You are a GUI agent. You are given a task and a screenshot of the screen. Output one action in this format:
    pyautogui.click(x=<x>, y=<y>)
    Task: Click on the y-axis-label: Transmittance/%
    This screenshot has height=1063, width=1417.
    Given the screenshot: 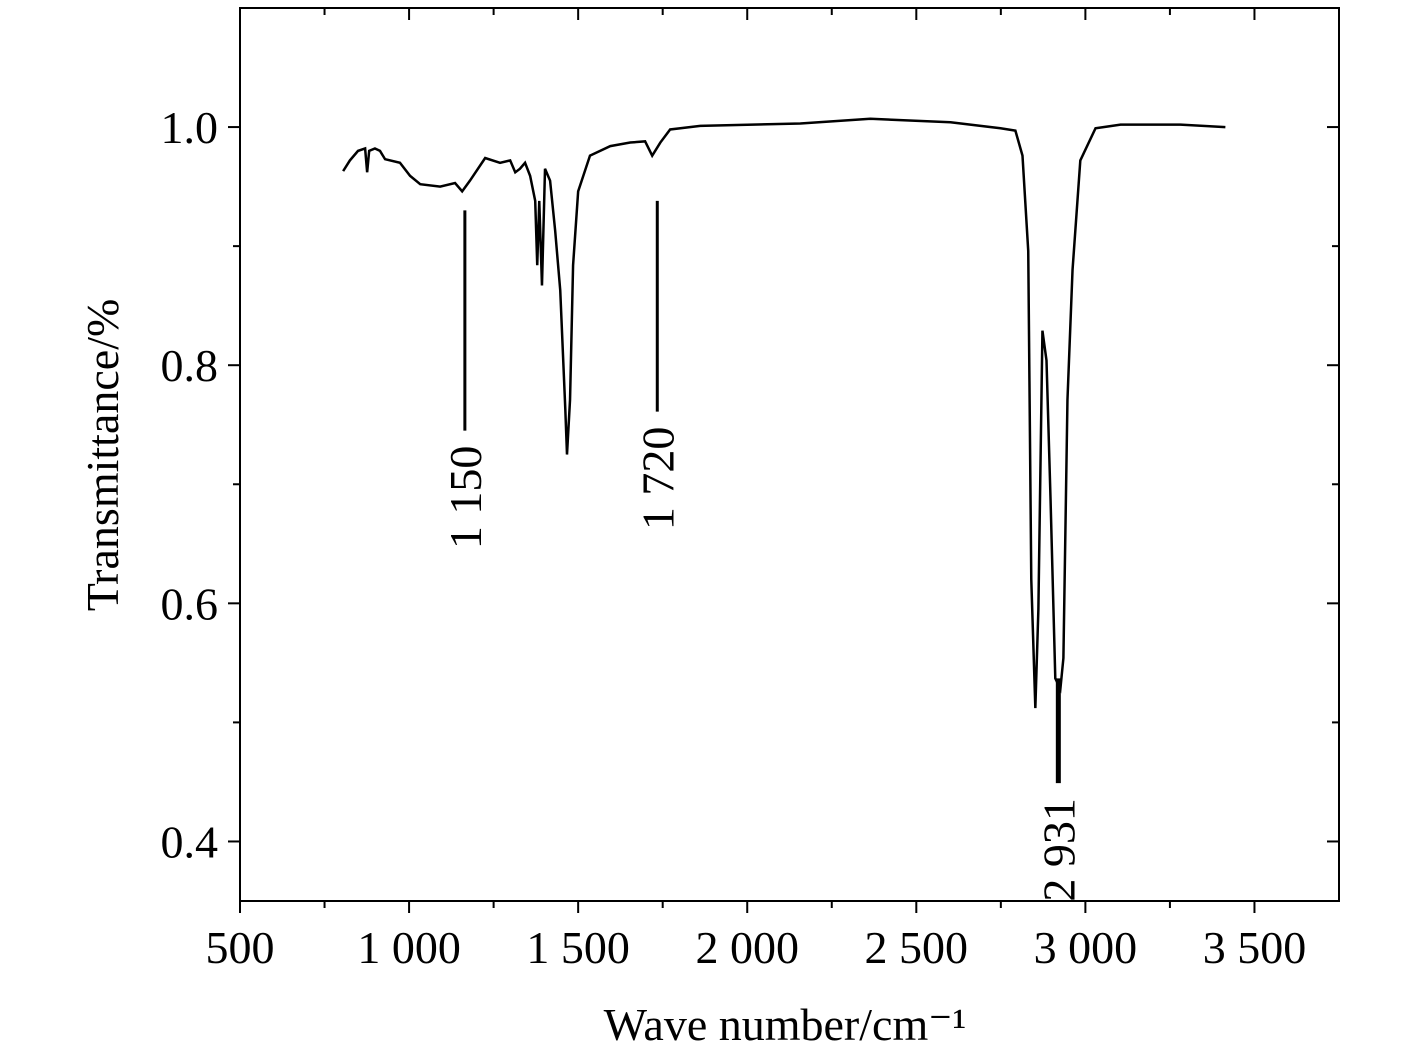 What is the action you would take?
    pyautogui.click(x=102, y=455)
    